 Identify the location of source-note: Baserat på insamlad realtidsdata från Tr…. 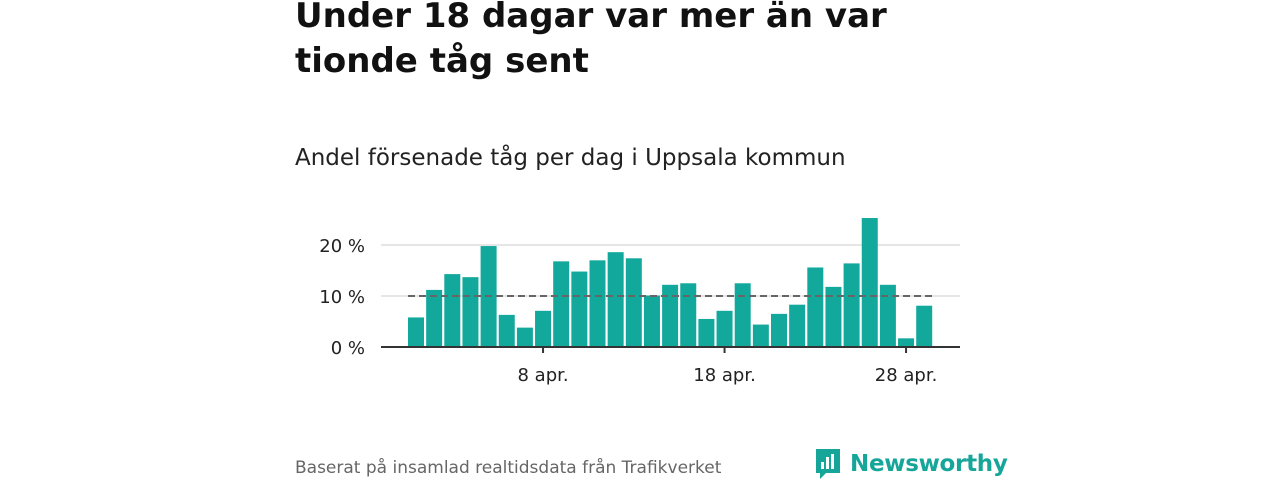
(508, 468).